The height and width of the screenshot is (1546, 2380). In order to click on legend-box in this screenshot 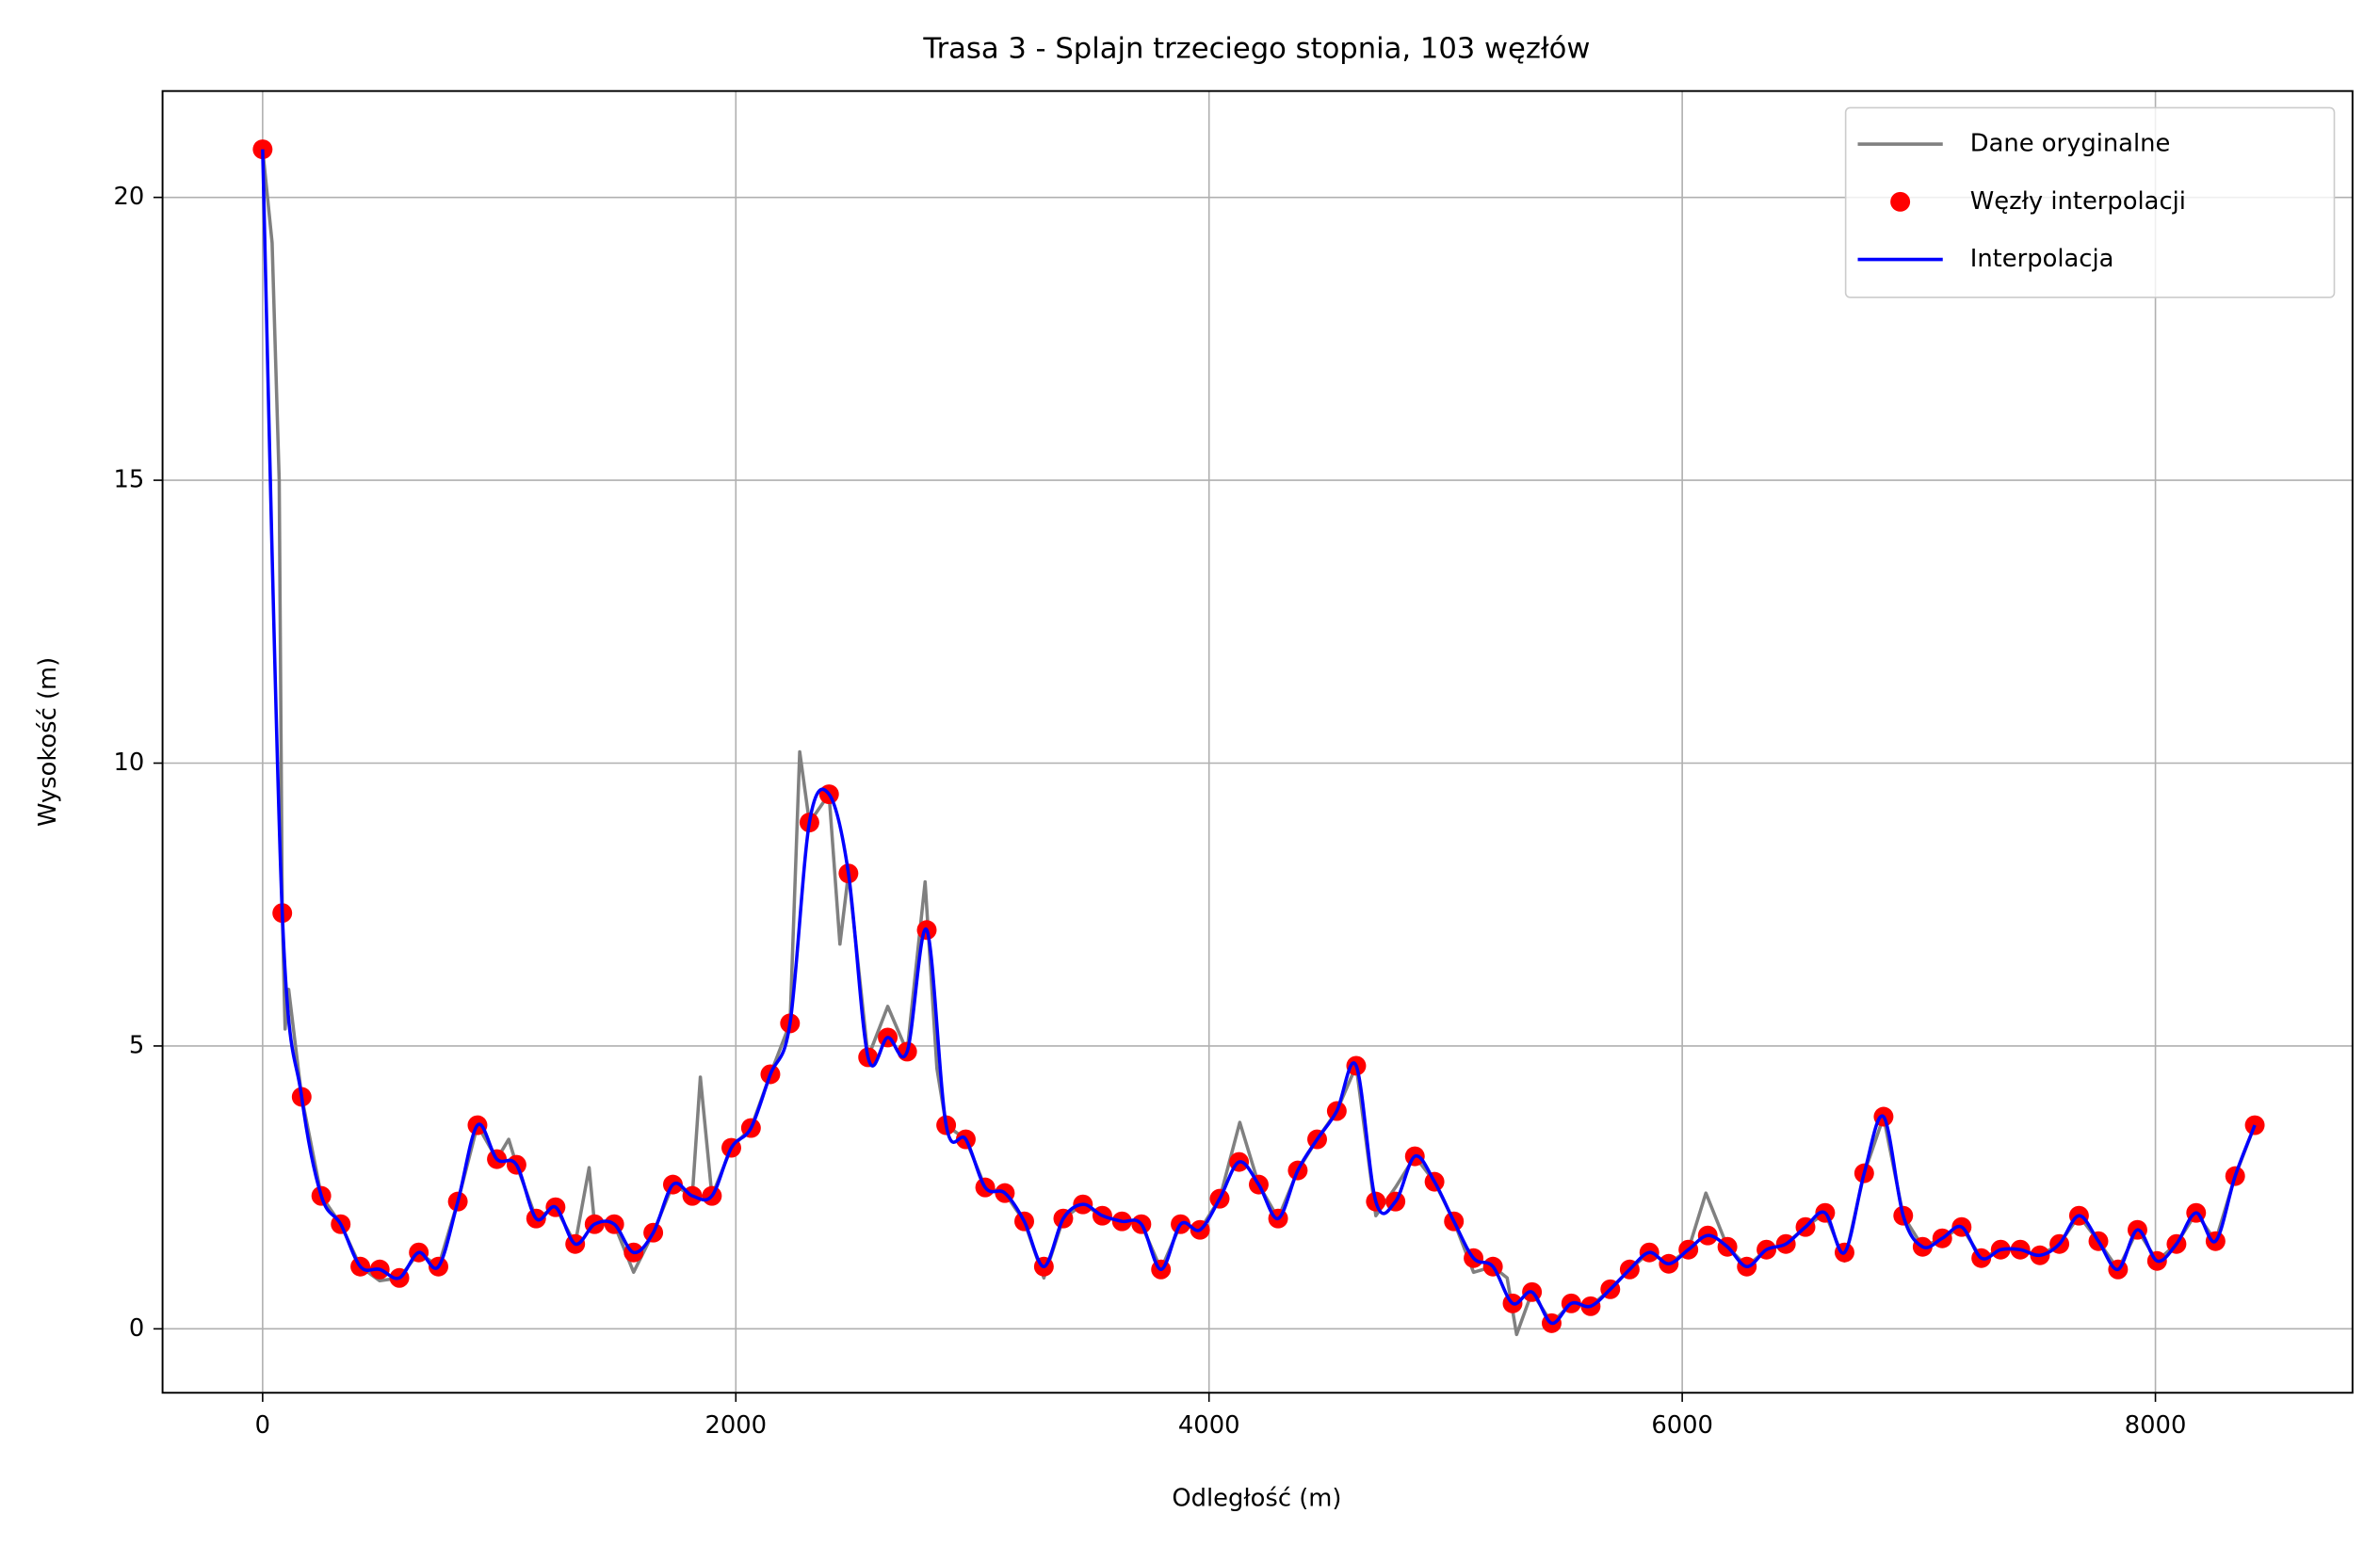, I will do `click(2090, 202)`.